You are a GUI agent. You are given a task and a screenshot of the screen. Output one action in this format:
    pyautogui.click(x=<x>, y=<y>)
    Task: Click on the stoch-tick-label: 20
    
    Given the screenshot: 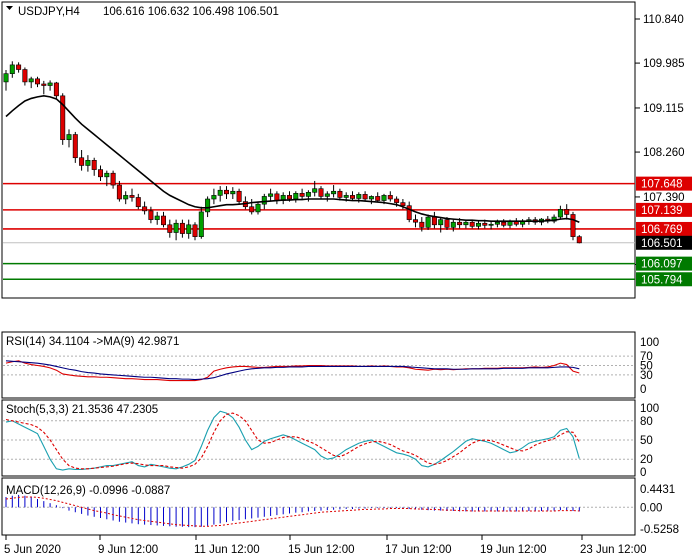 What is the action you would take?
    pyautogui.click(x=646, y=460)
    